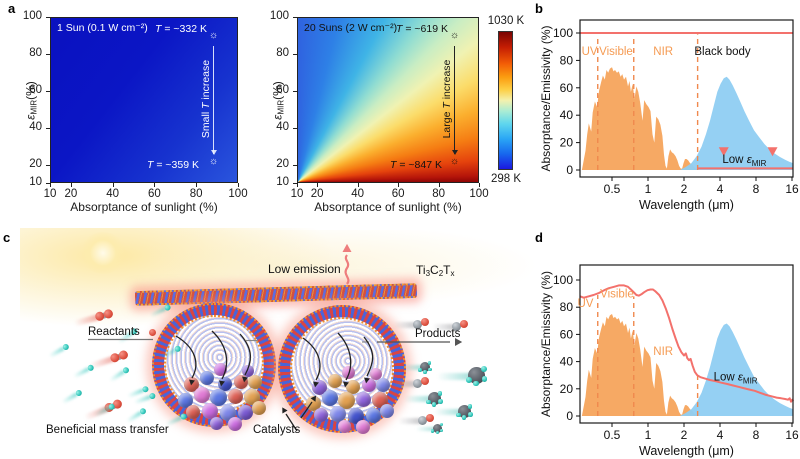  Describe the element at coordinates (103, 253) in the screenshot. I see `sun-icon` at that location.